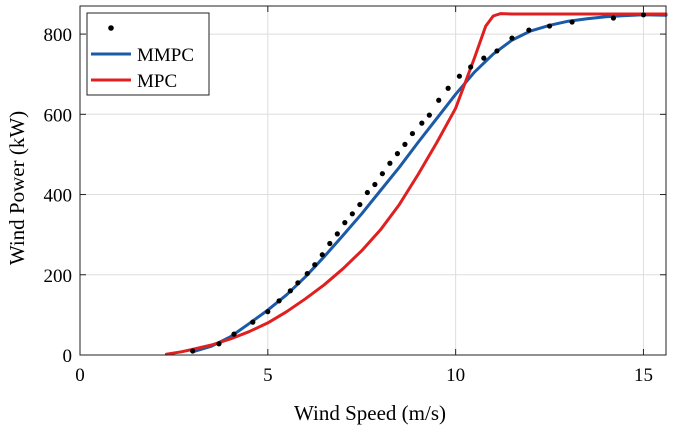 The height and width of the screenshot is (429, 673). What do you see at coordinates (68, 356) in the screenshot?
I see `y-tick-label: 0` at bounding box center [68, 356].